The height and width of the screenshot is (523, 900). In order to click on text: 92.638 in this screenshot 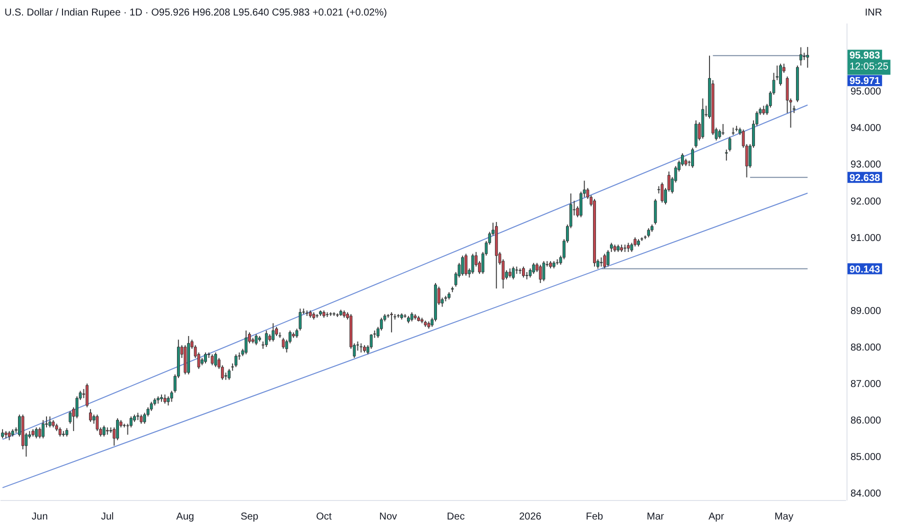, I will do `click(865, 178)`.